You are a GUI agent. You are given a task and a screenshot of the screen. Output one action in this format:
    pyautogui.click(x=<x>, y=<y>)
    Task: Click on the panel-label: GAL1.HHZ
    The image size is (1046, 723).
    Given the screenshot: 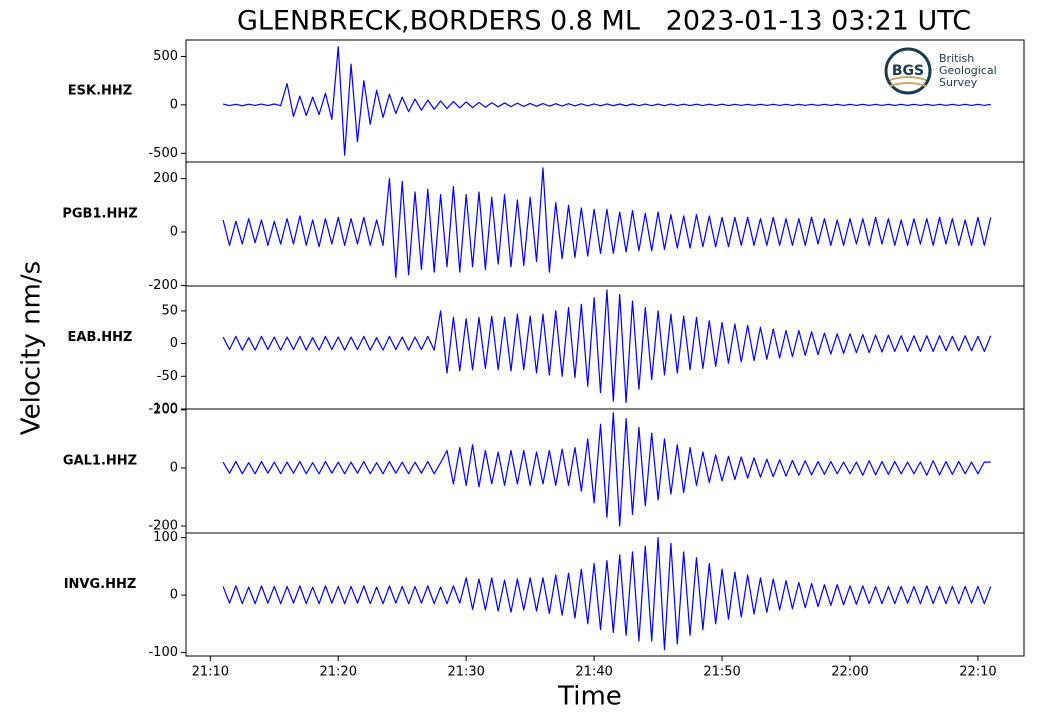 What is the action you would take?
    pyautogui.click(x=100, y=461)
    